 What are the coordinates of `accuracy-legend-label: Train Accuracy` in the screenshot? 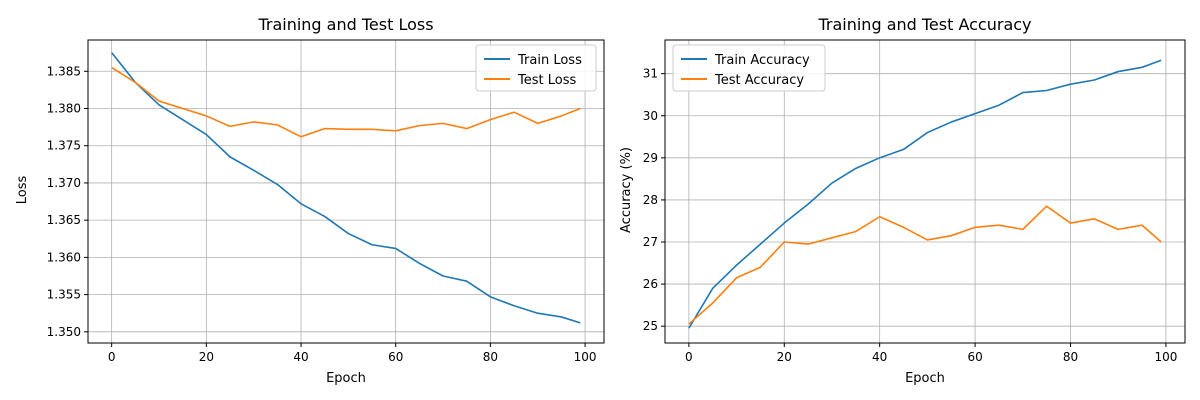 It's located at (762, 60).